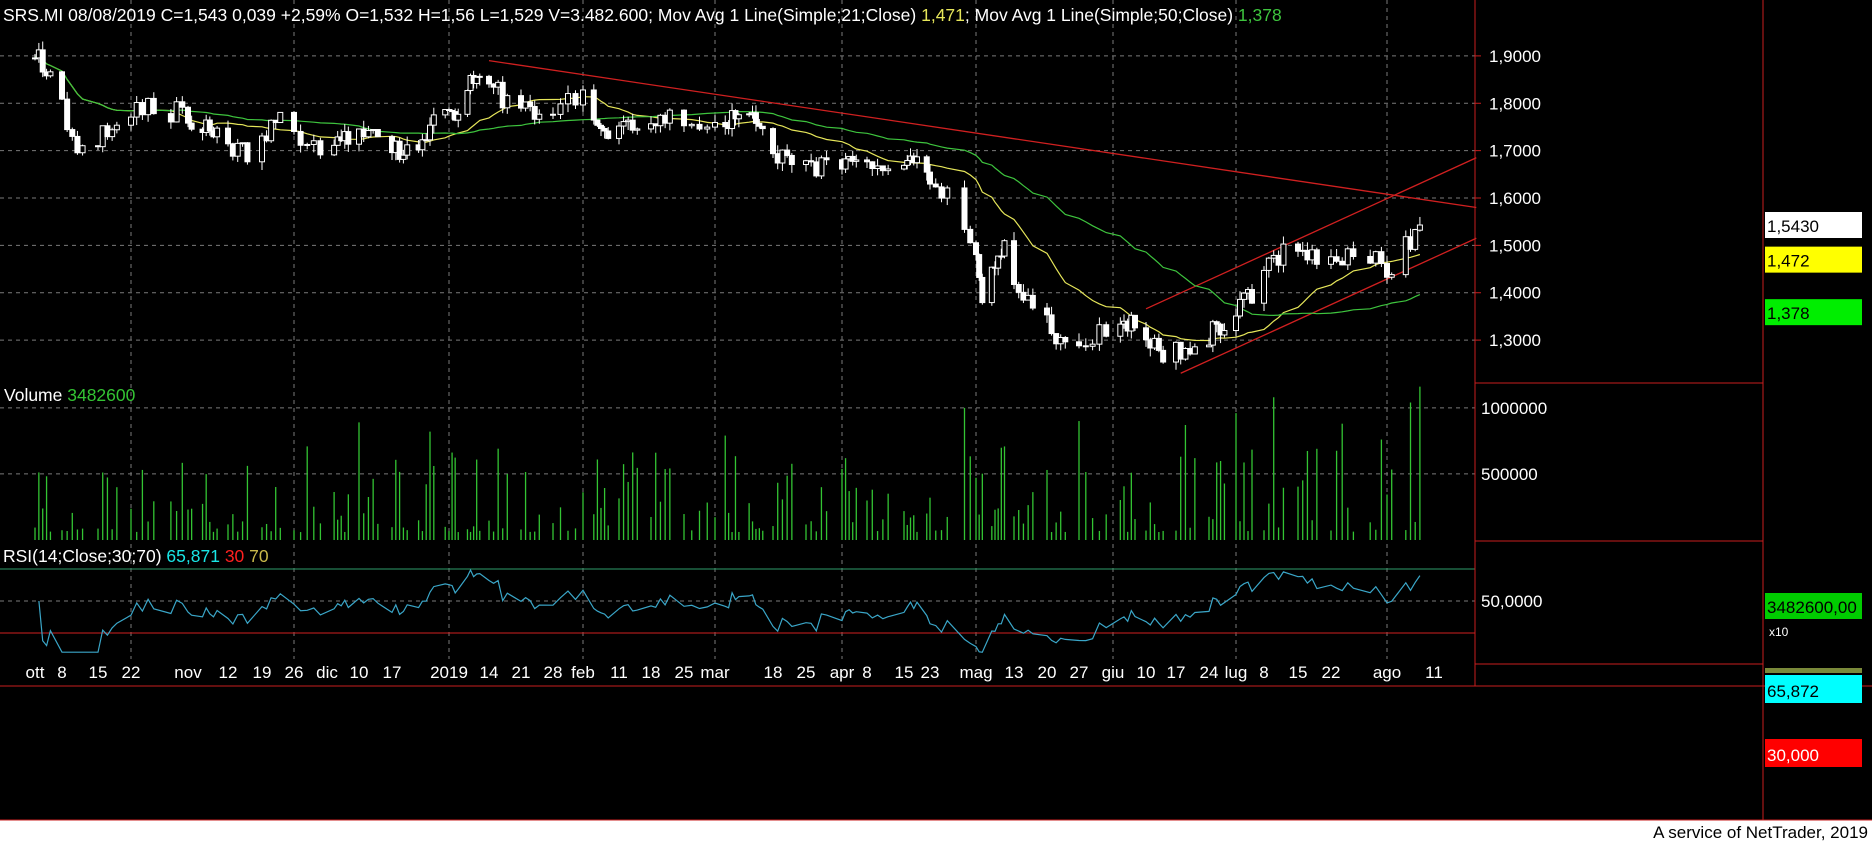  Describe the element at coordinates (1515, 198) in the screenshot. I see `price-tick-label: 1,6000` at that location.